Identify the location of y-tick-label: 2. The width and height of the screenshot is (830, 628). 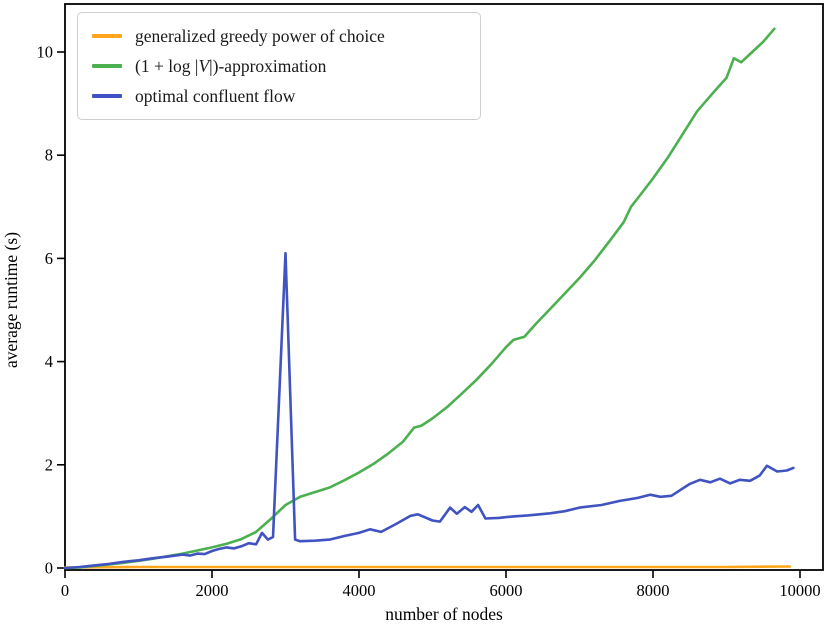
(49, 464).